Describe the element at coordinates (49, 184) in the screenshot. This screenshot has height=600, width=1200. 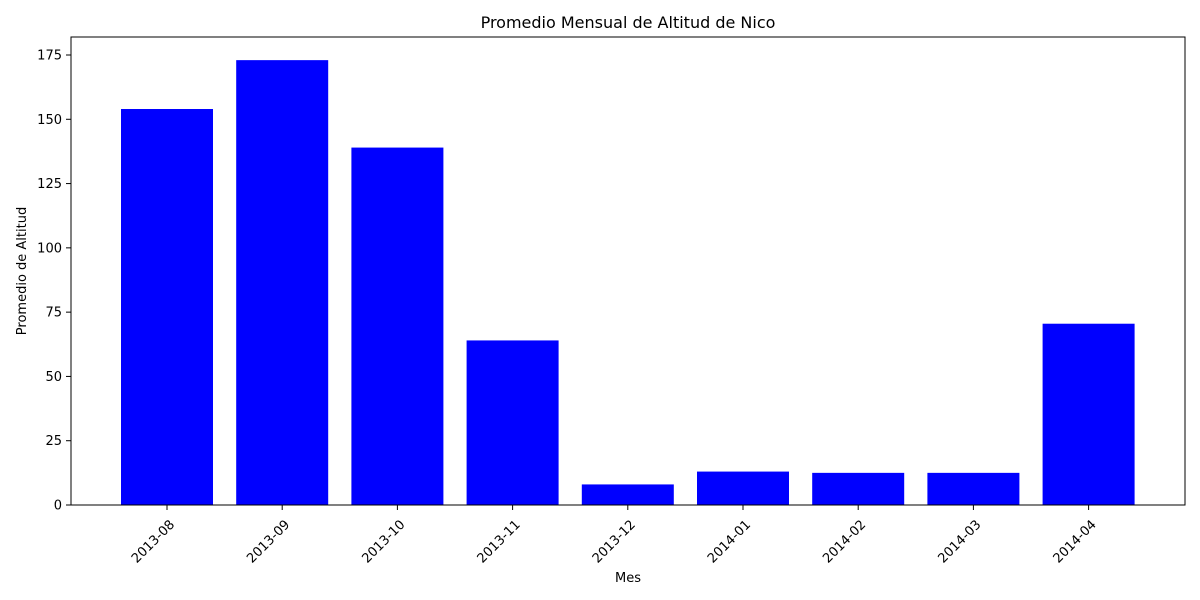
I see `y-tick-label: 125` at that location.